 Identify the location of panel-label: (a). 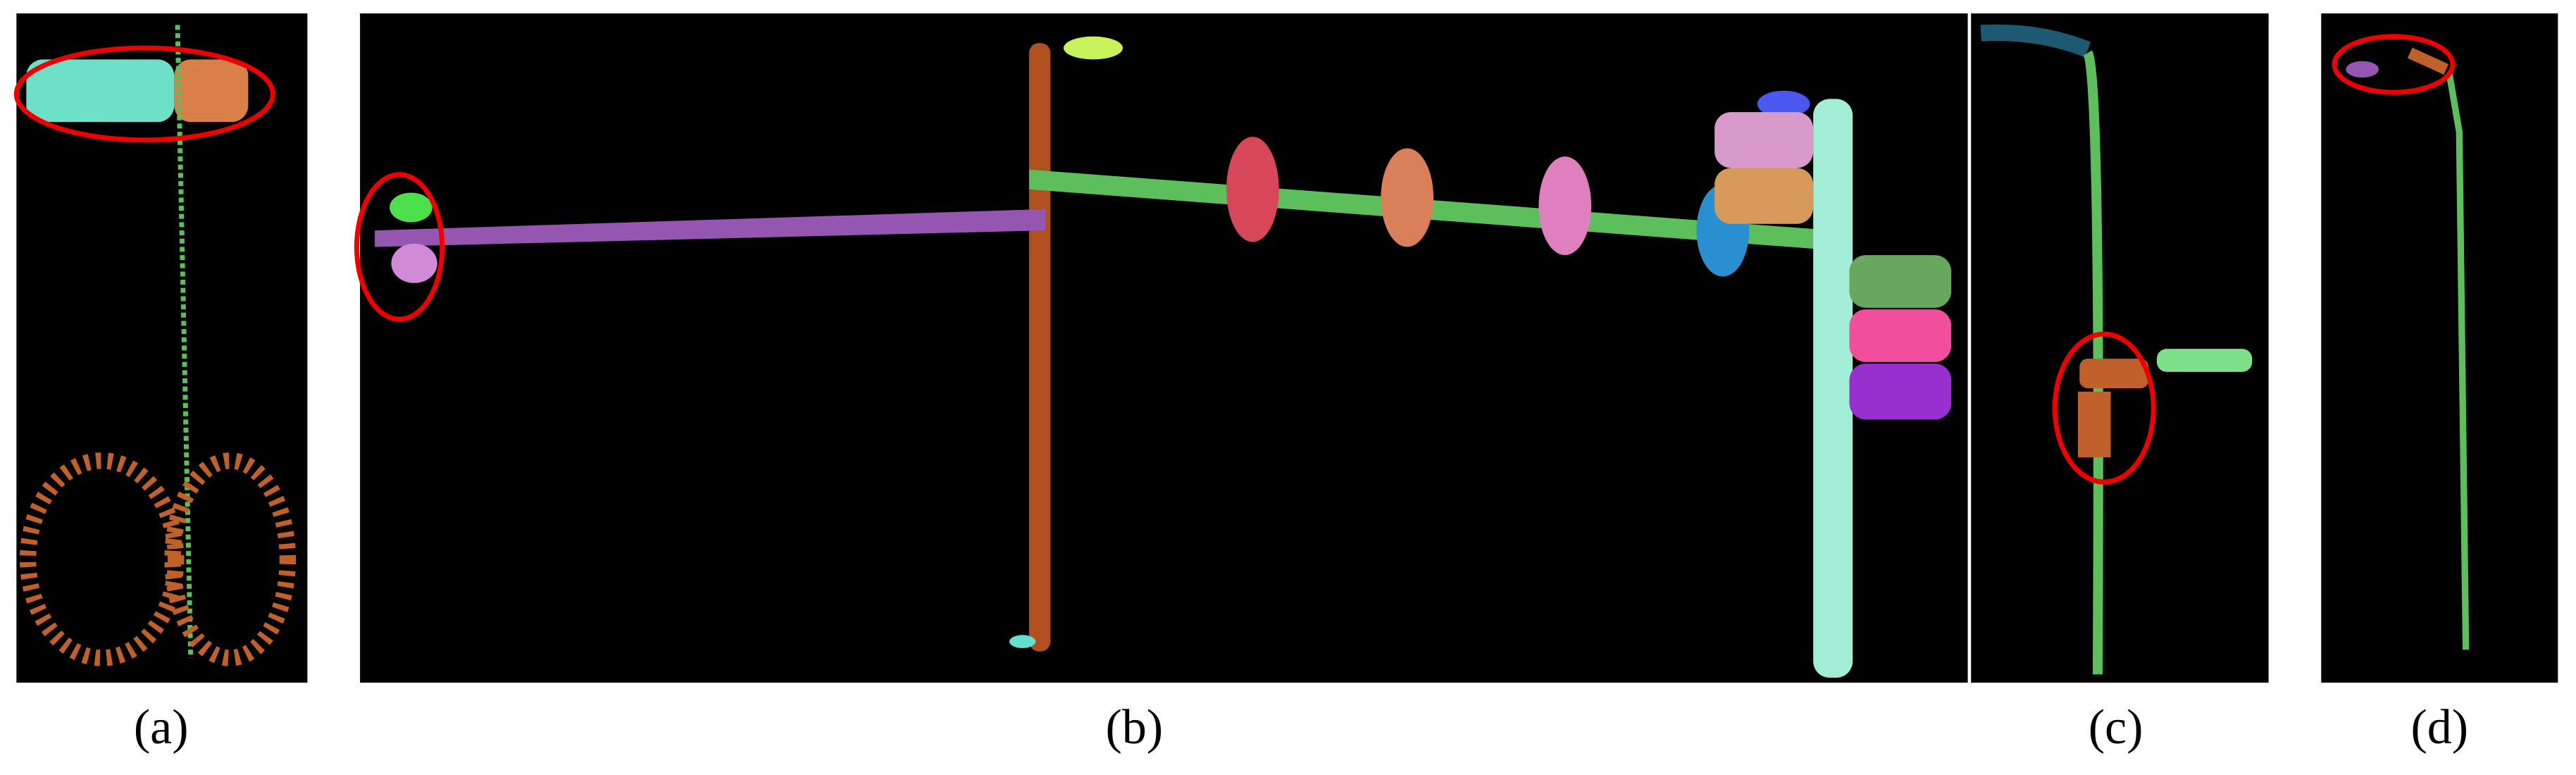
(161, 728).